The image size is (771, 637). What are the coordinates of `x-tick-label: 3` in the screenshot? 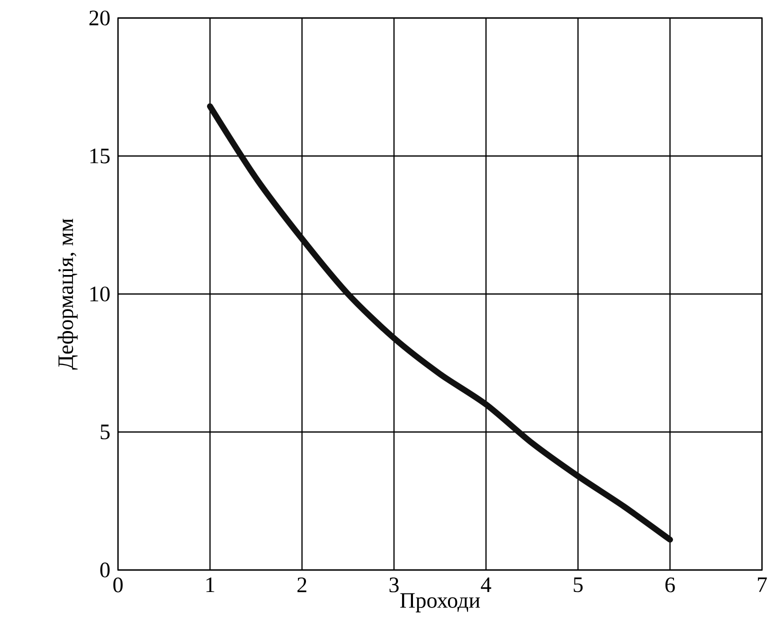 It's located at (394, 585).